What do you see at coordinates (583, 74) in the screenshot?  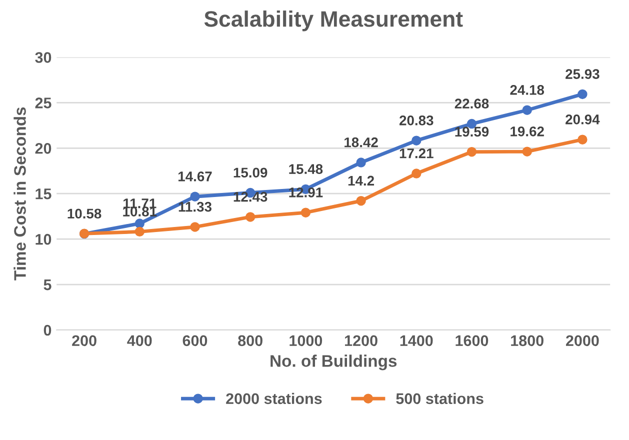 I see `data-label: 25.93` at bounding box center [583, 74].